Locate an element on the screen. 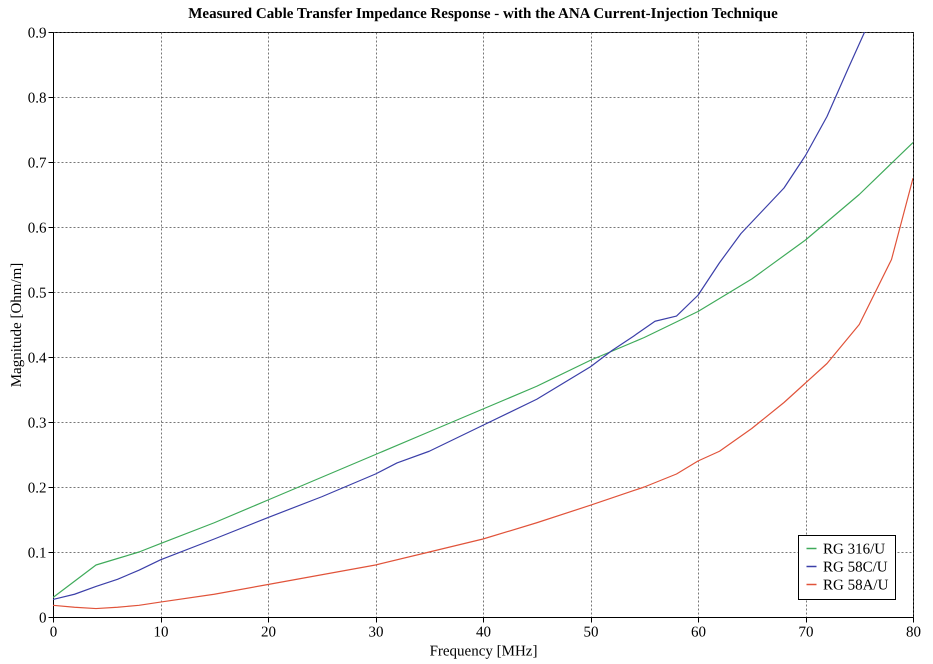 The image size is (933, 664). y-axis-title: Magnitude [Ohm/m] is located at coordinates (16, 325).